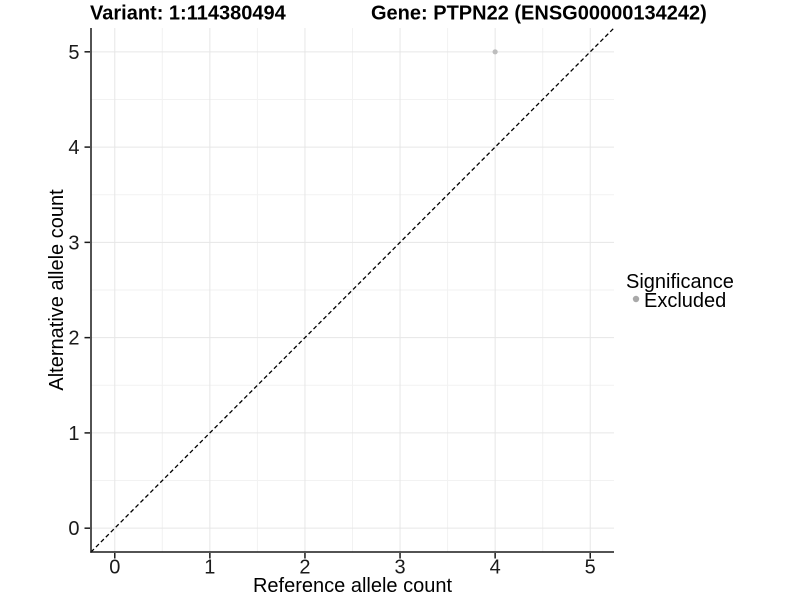 The image size is (800, 600). I want to click on legend-label-excluded: Excluded, so click(685, 301).